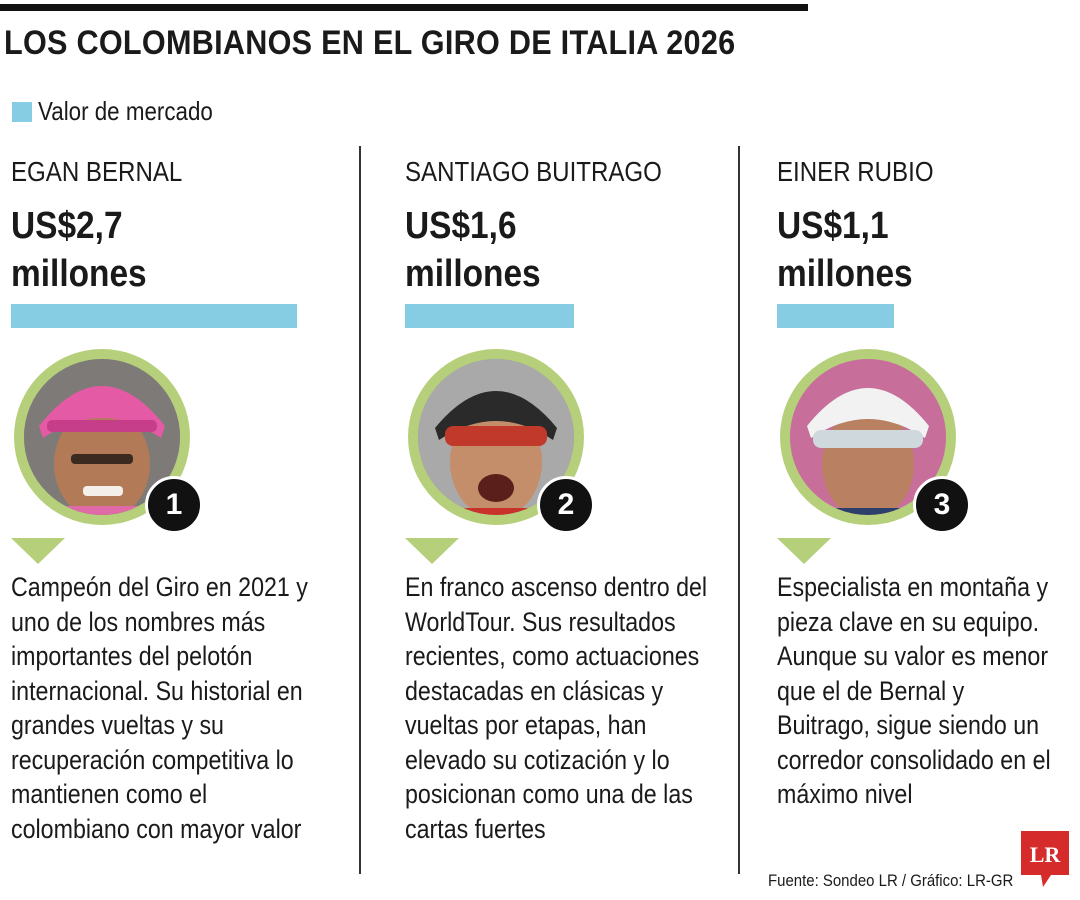  What do you see at coordinates (79, 250) in the screenshot?
I see `rider-value: US$2,7 millones` at bounding box center [79, 250].